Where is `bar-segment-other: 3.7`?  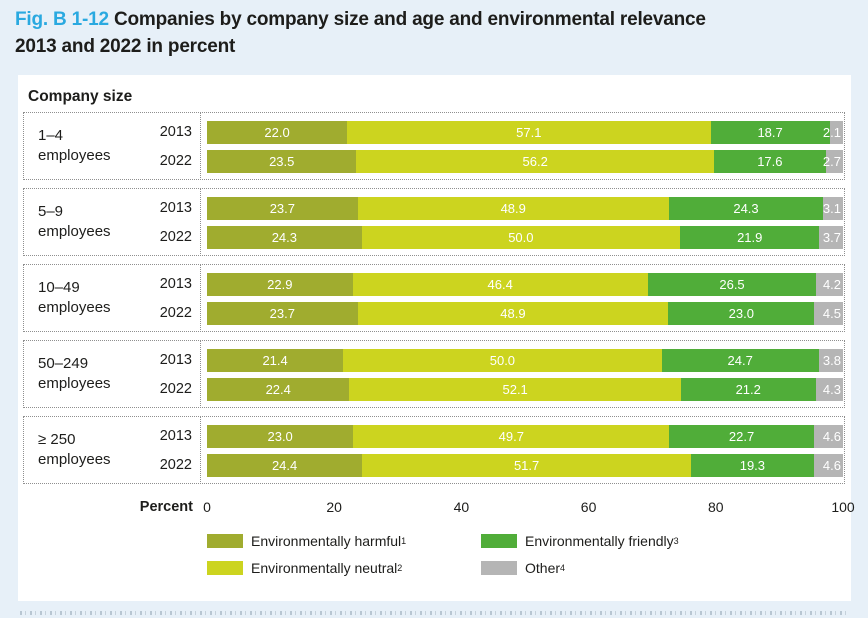 bar-segment-other: 3.7 is located at coordinates (831, 237).